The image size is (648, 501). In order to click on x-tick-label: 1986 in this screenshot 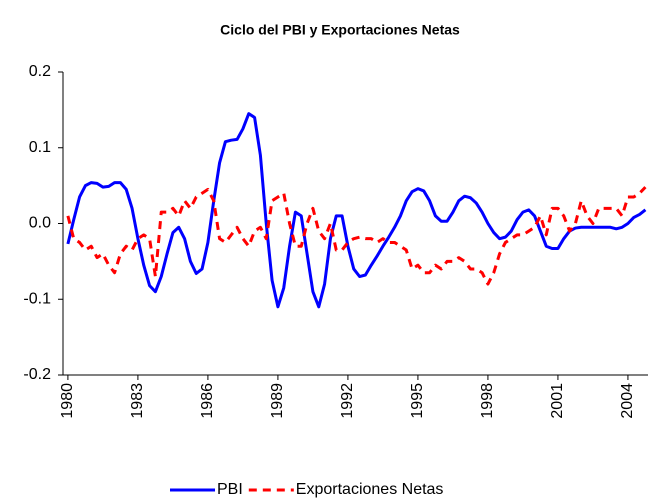, I will do `click(207, 401)`.